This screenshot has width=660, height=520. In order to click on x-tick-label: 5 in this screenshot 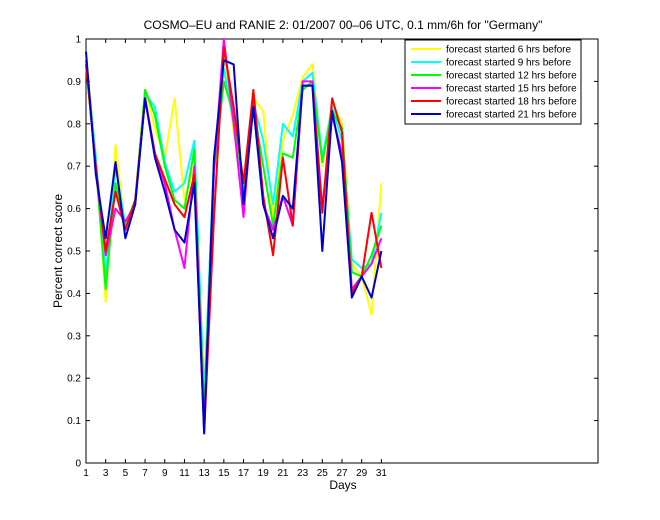, I will do `click(126, 473)`.